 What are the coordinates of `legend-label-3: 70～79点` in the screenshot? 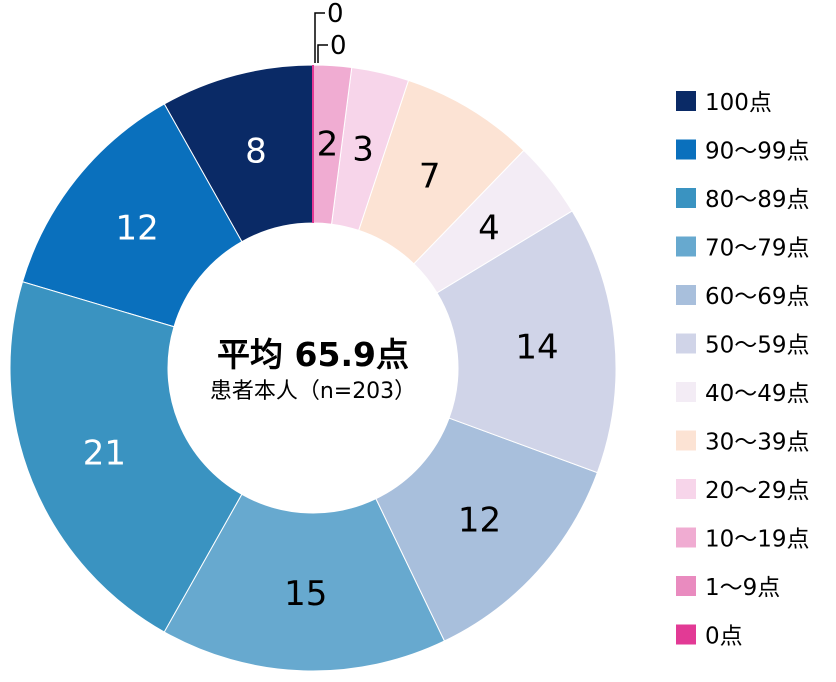 It's located at (757, 249).